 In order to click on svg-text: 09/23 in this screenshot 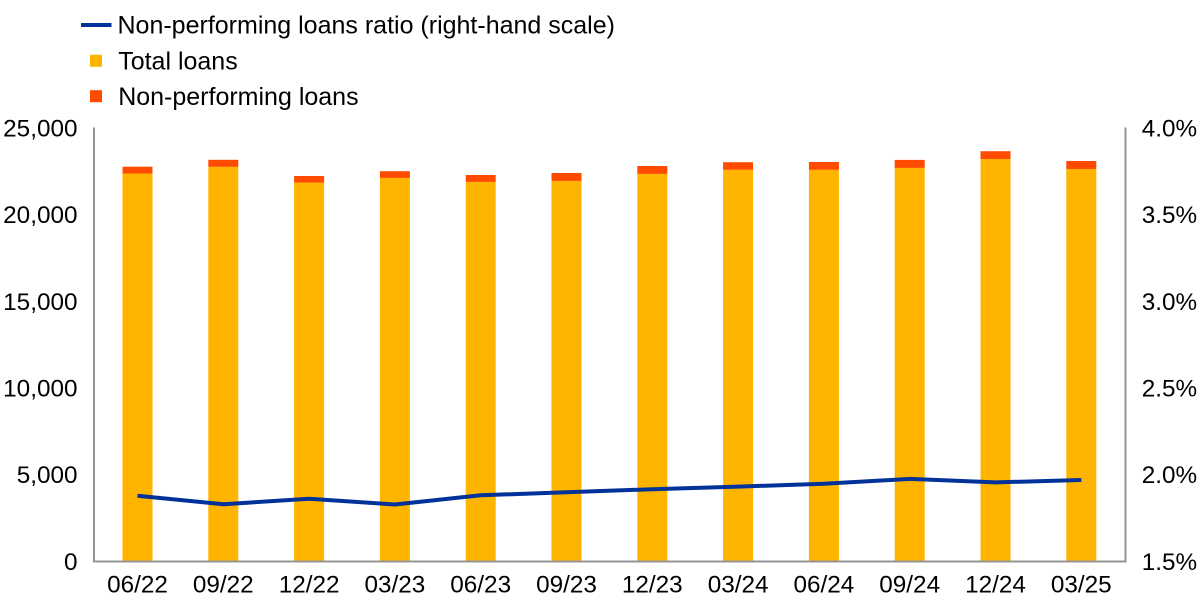, I will do `click(566, 585)`.